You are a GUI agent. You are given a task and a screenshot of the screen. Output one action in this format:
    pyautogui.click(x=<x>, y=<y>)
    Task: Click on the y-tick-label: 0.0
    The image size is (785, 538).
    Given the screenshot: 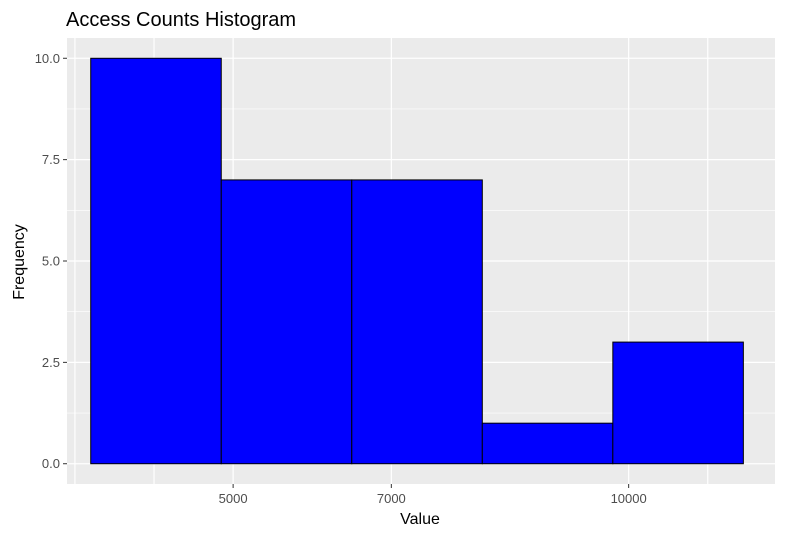 What is the action you would take?
    pyautogui.click(x=51, y=463)
    